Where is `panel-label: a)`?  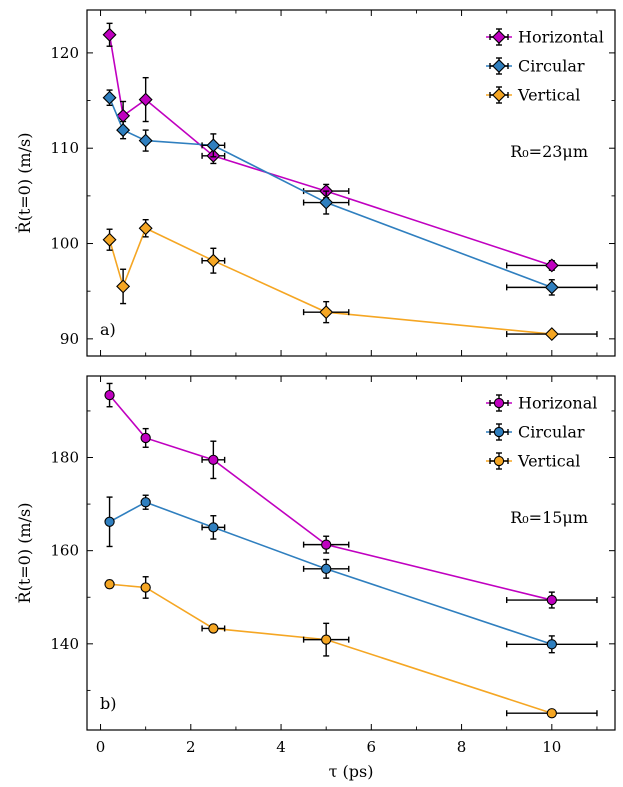
panel-label: a) is located at coordinates (108, 329).